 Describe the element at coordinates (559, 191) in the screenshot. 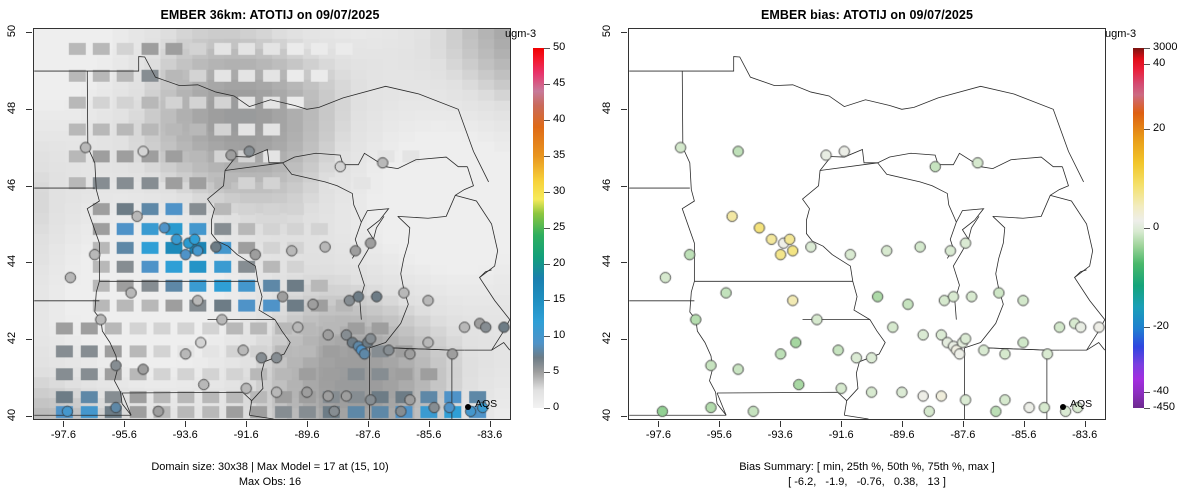

I see `colorbar-tick-label: 30` at that location.